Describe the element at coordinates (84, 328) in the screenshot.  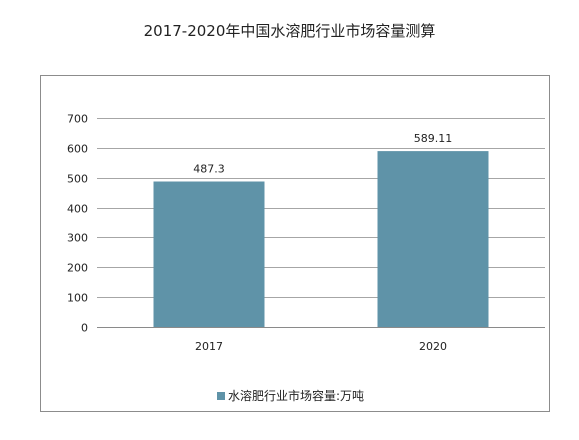
I see `y-tick-label: 0` at that location.